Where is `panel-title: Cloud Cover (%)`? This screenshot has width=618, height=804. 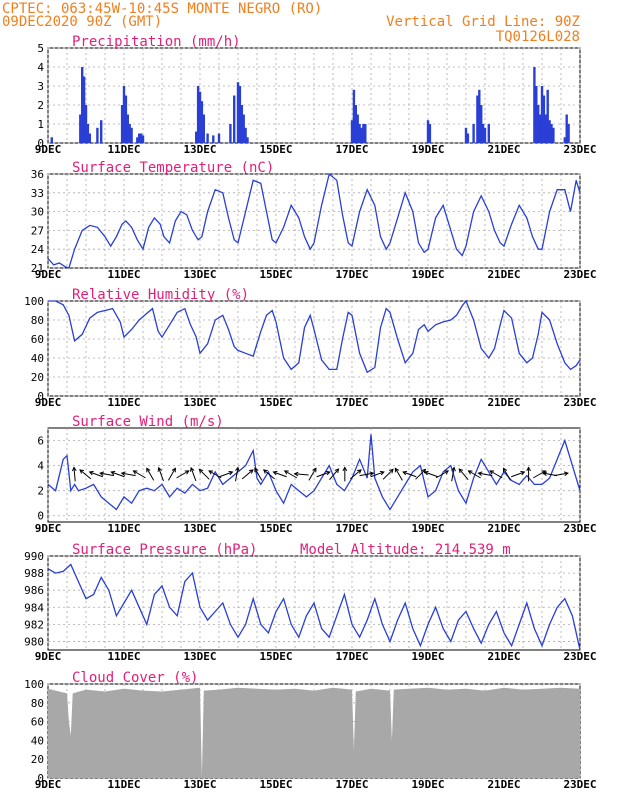
panel-title: Cloud Cover (%) is located at coordinates (135, 678).